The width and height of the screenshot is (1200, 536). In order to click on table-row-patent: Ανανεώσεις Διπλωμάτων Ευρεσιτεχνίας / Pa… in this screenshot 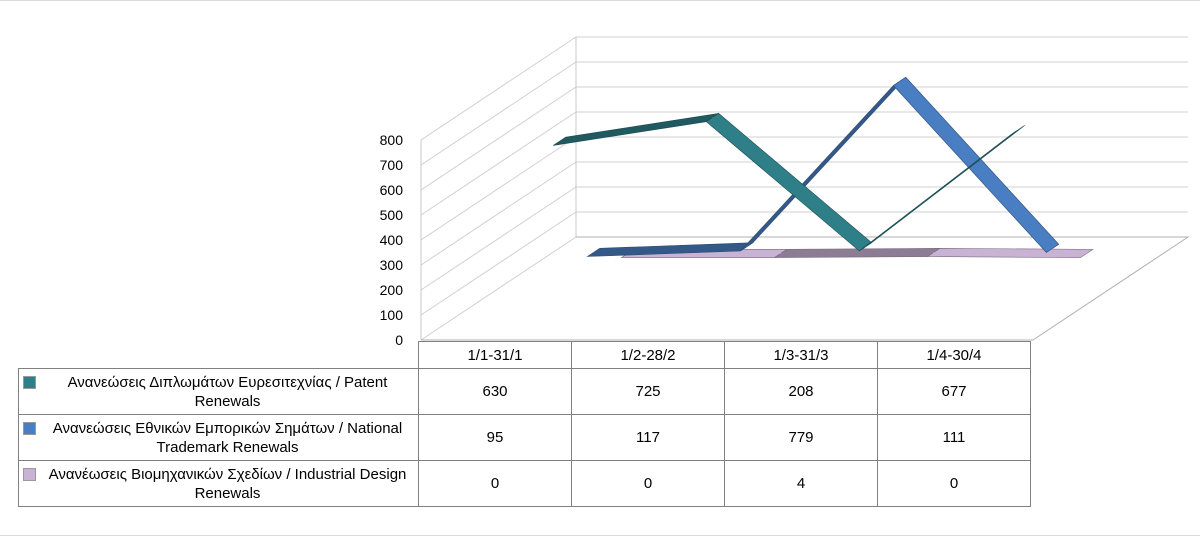, I will do `click(524, 391)`.